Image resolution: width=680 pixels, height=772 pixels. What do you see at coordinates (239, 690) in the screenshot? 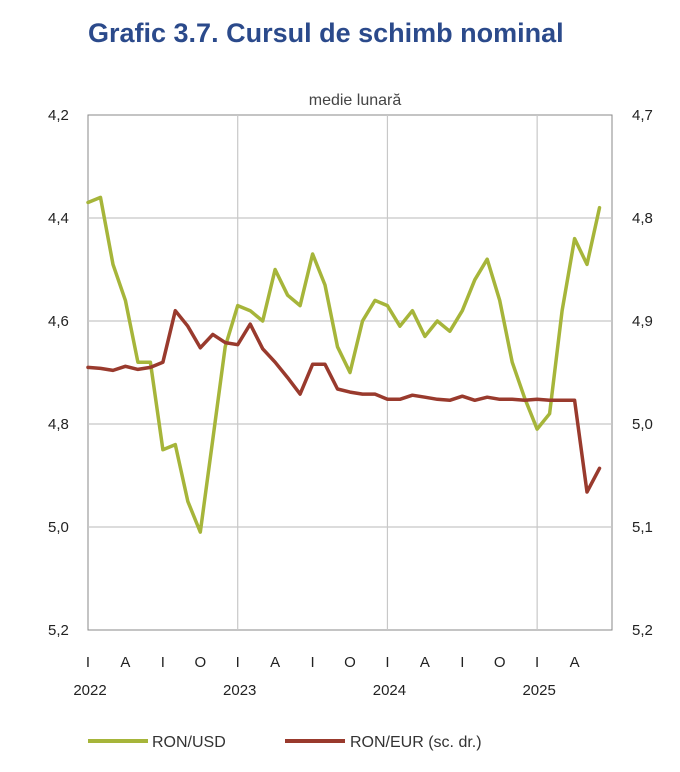
I see `year-label: 2023` at bounding box center [239, 690].